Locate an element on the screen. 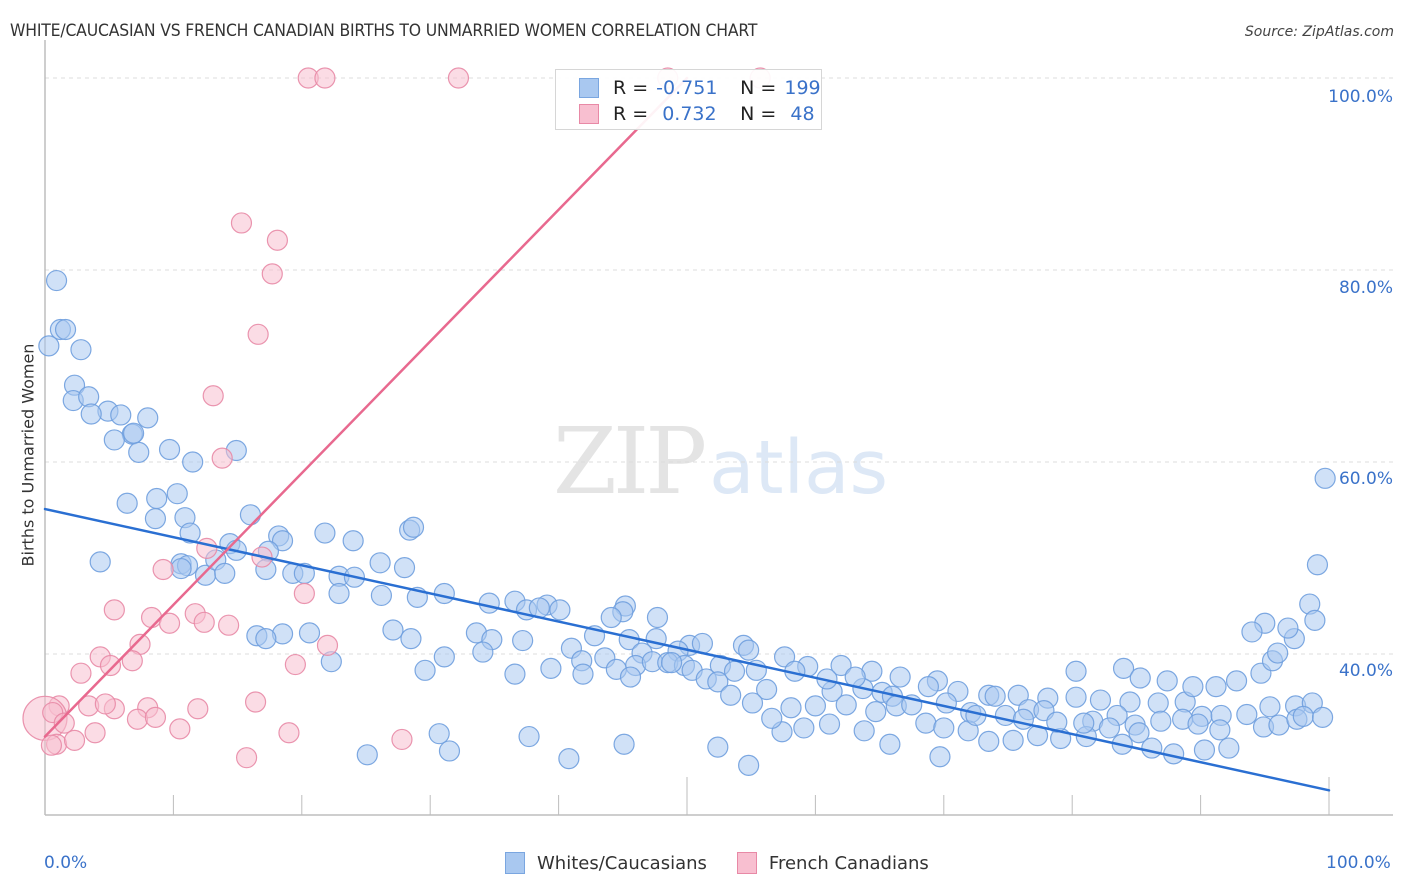 The width and height of the screenshot is (1406, 892). r-value: 0.732 is located at coordinates (686, 114).